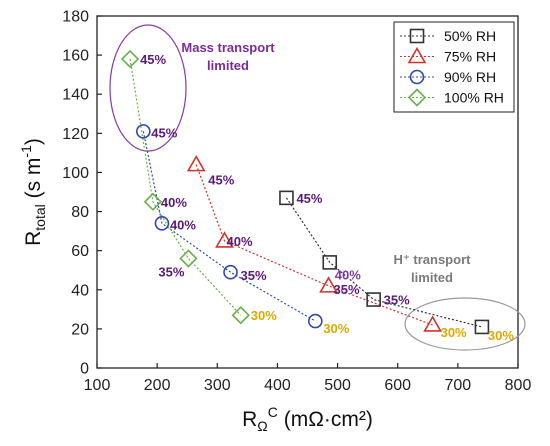  Describe the element at coordinates (397, 385) in the screenshot. I see `x-tick-label: 600` at that location.